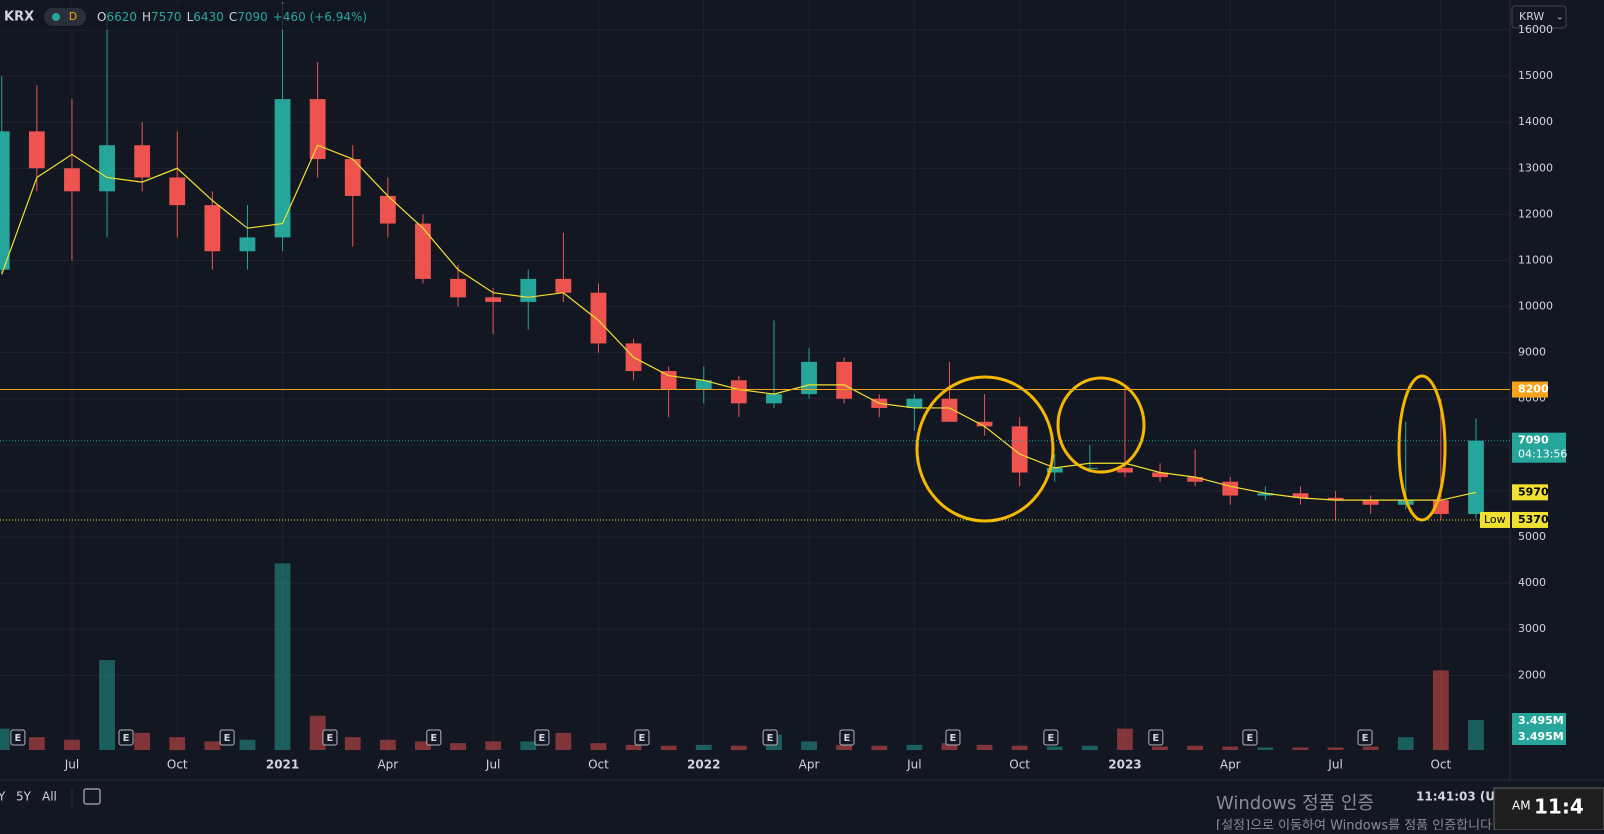 This screenshot has height=834, width=1604. I want to click on x-tick-label: 2021, so click(282, 765).